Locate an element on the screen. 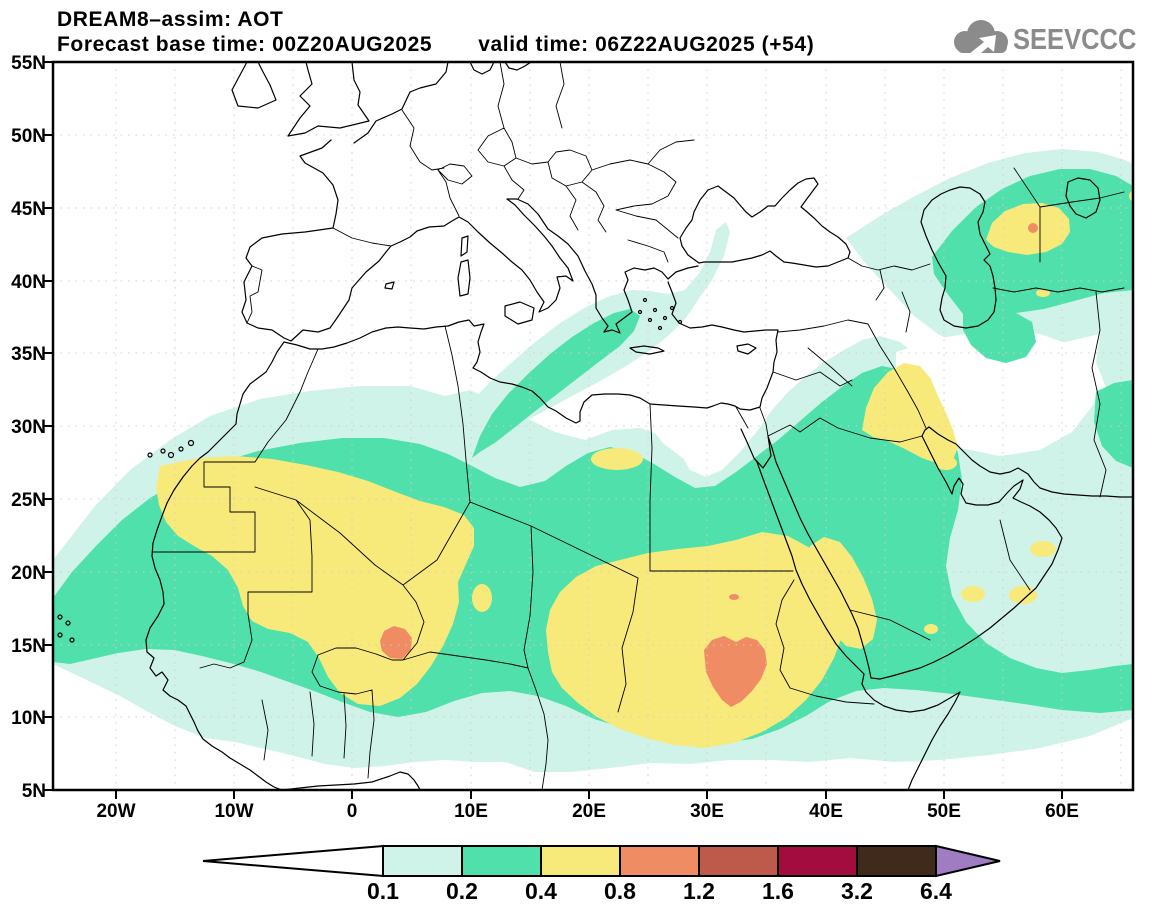 This screenshot has width=1165, height=905. legend-value: 0.8 is located at coordinates (620, 891).